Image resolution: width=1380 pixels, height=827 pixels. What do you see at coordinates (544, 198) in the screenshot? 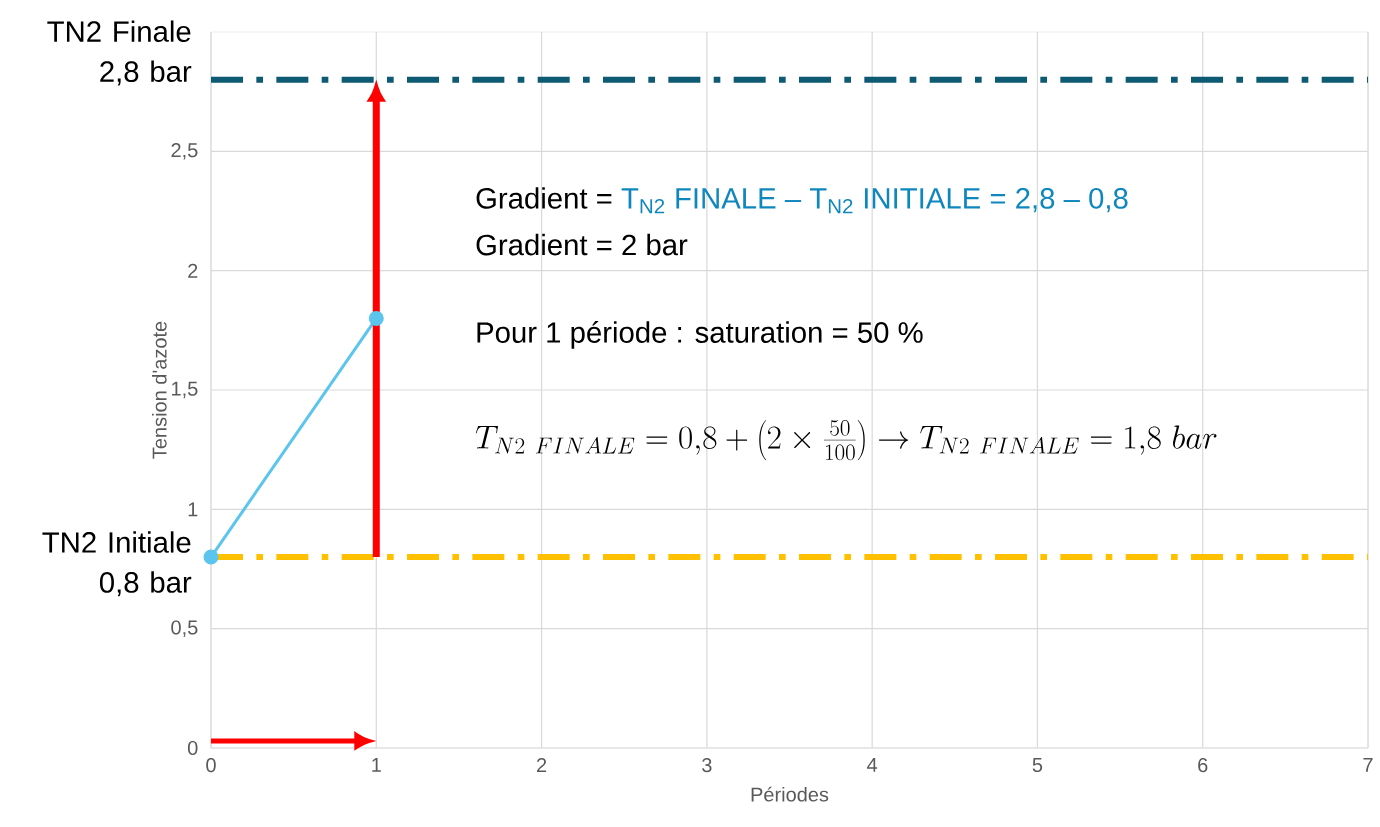
I see `annotation: Gradient =` at bounding box center [544, 198].